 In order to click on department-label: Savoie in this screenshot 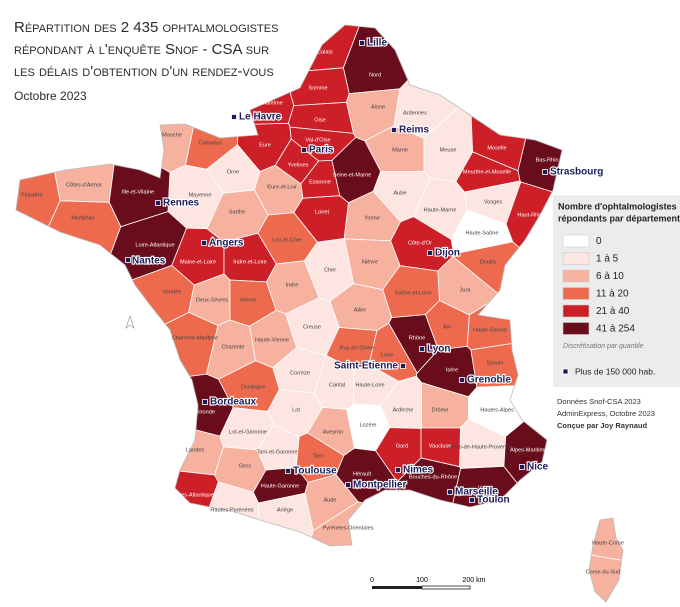, I will do `click(494, 363)`.